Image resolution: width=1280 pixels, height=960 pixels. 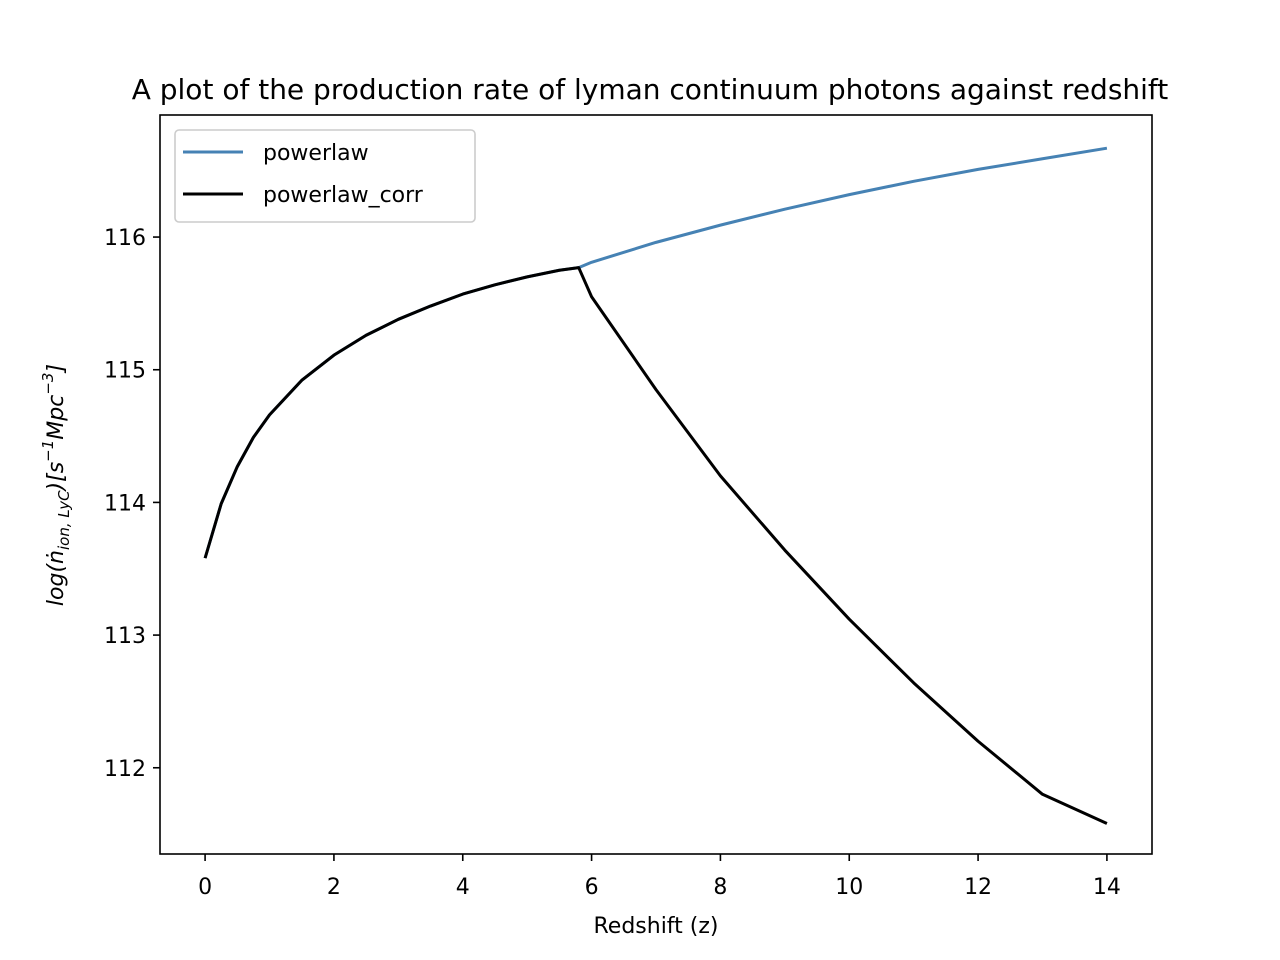 I want to click on y-axis-label: log(ṅion, LyC)[s−1Mpc−3], so click(x=56, y=485).